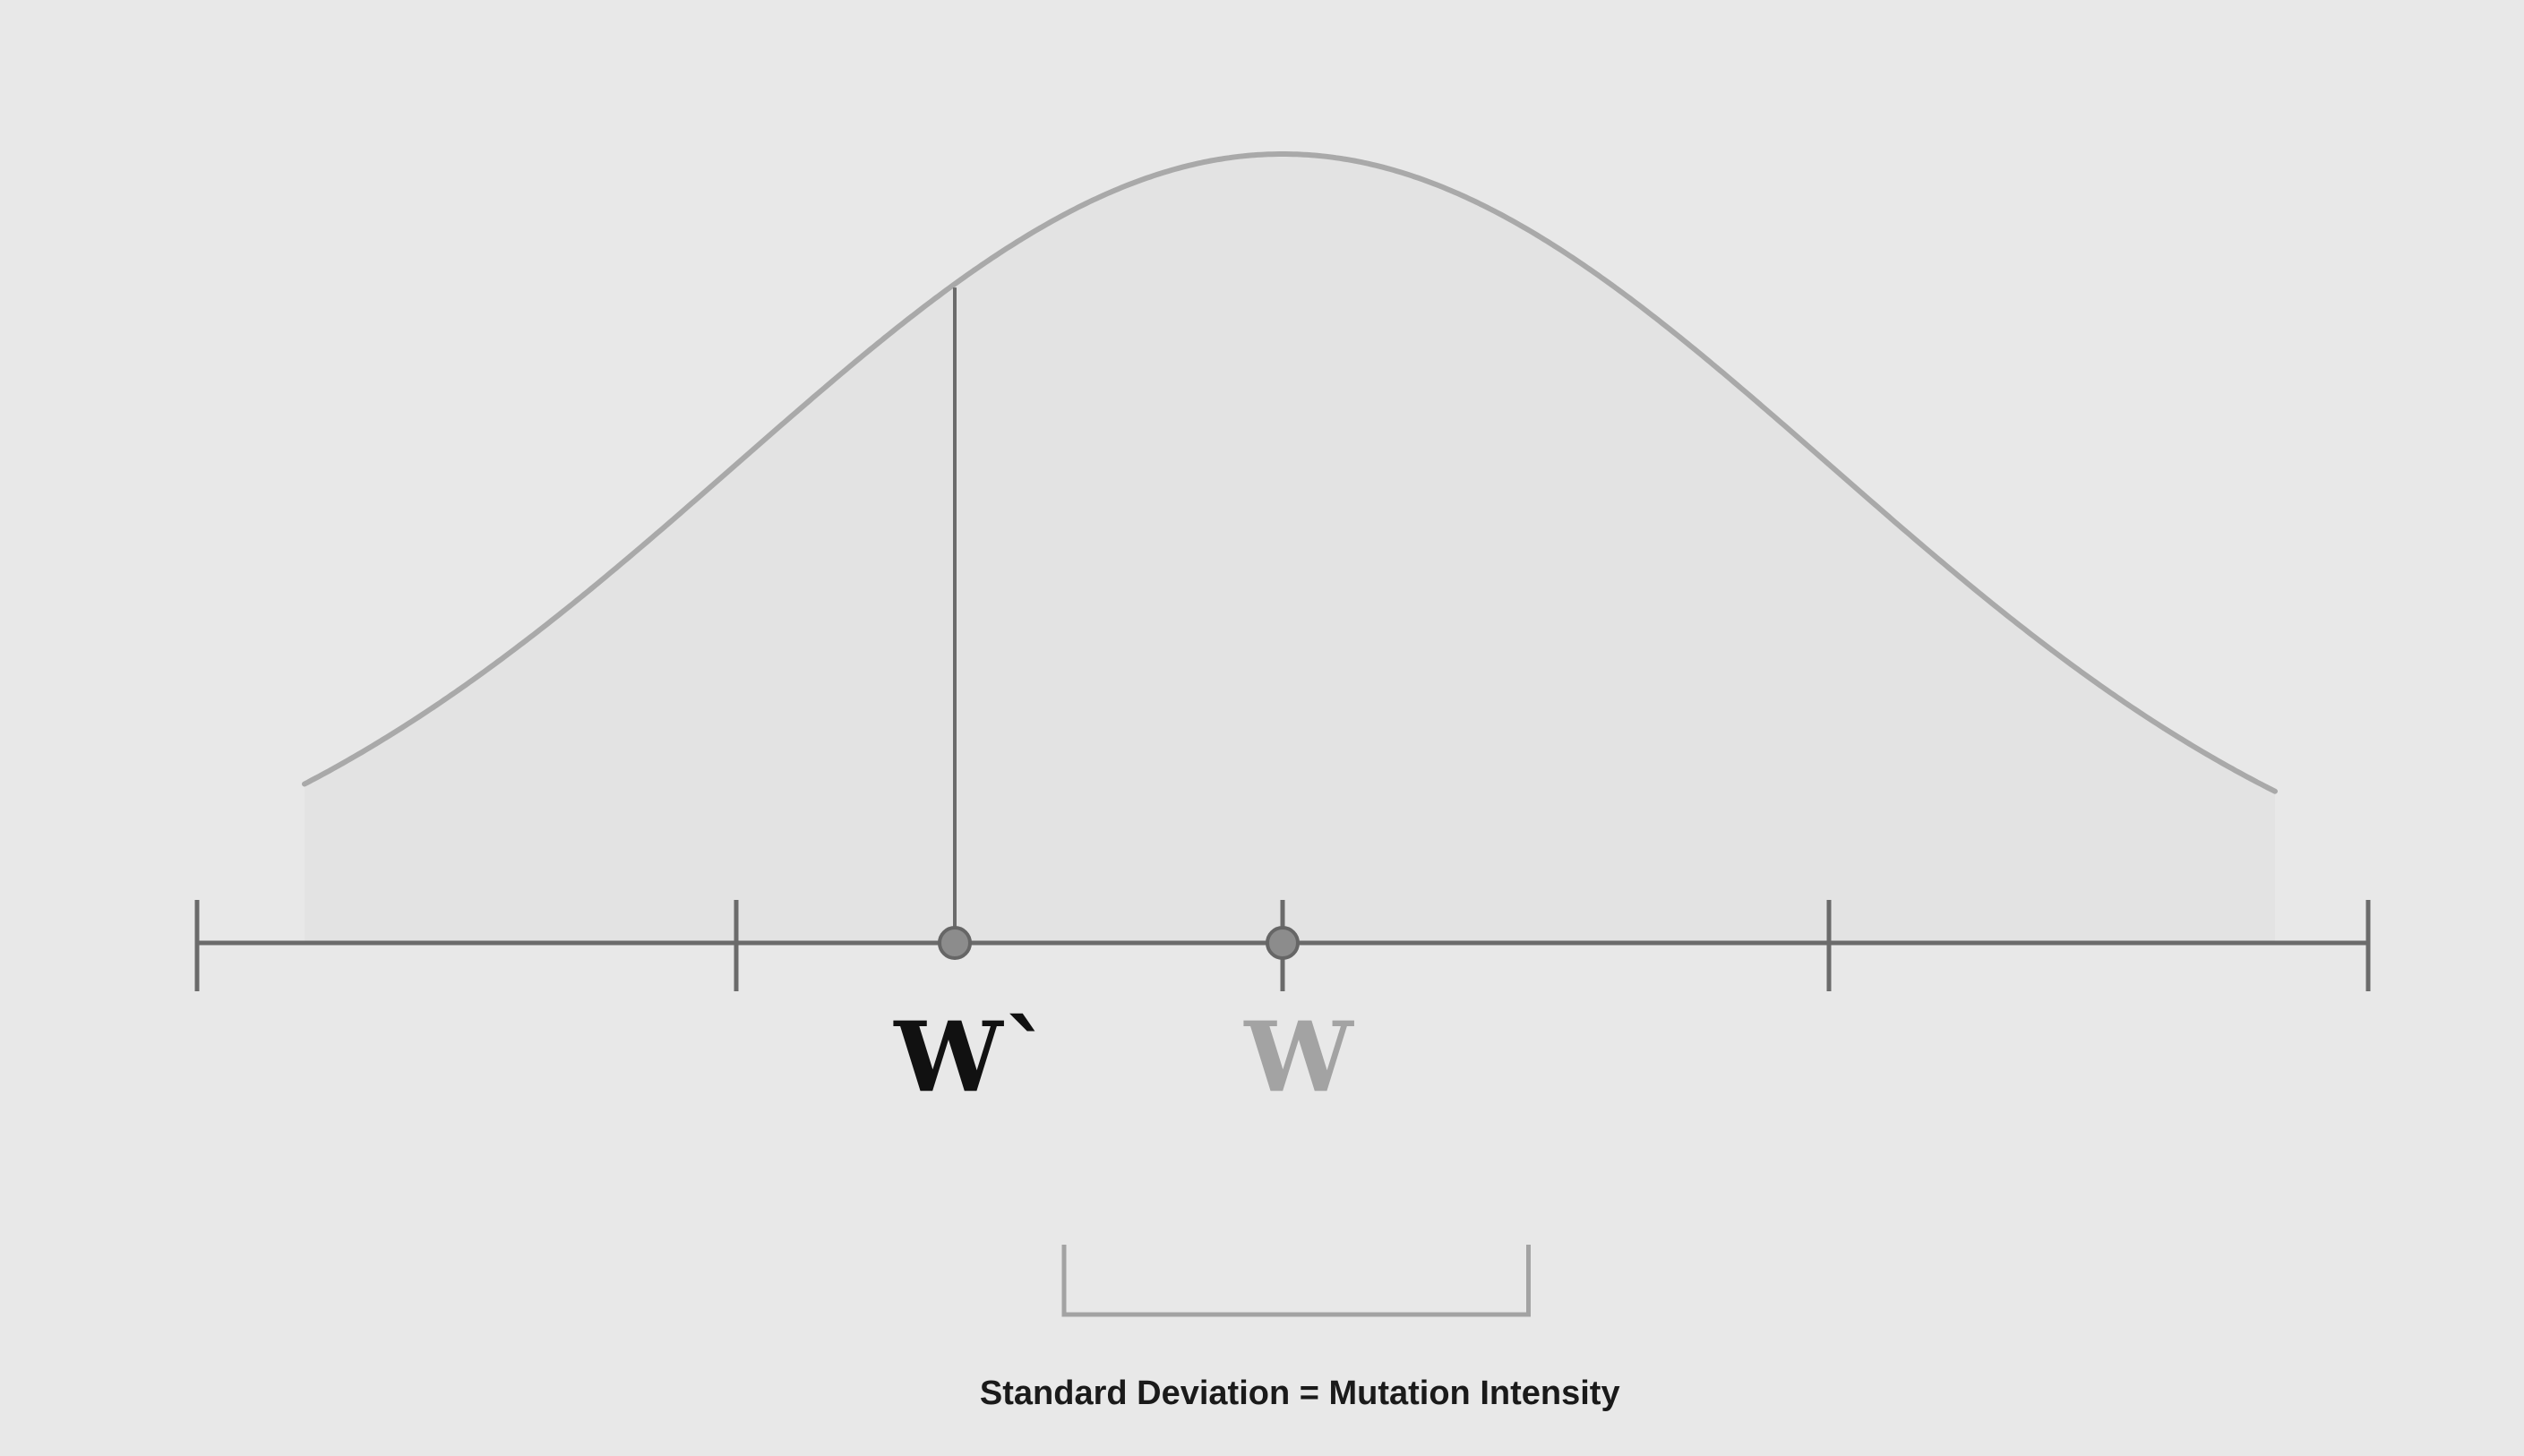 The image size is (2524, 1456). What do you see at coordinates (955, 943) in the screenshot?
I see `mutated-weight-point` at bounding box center [955, 943].